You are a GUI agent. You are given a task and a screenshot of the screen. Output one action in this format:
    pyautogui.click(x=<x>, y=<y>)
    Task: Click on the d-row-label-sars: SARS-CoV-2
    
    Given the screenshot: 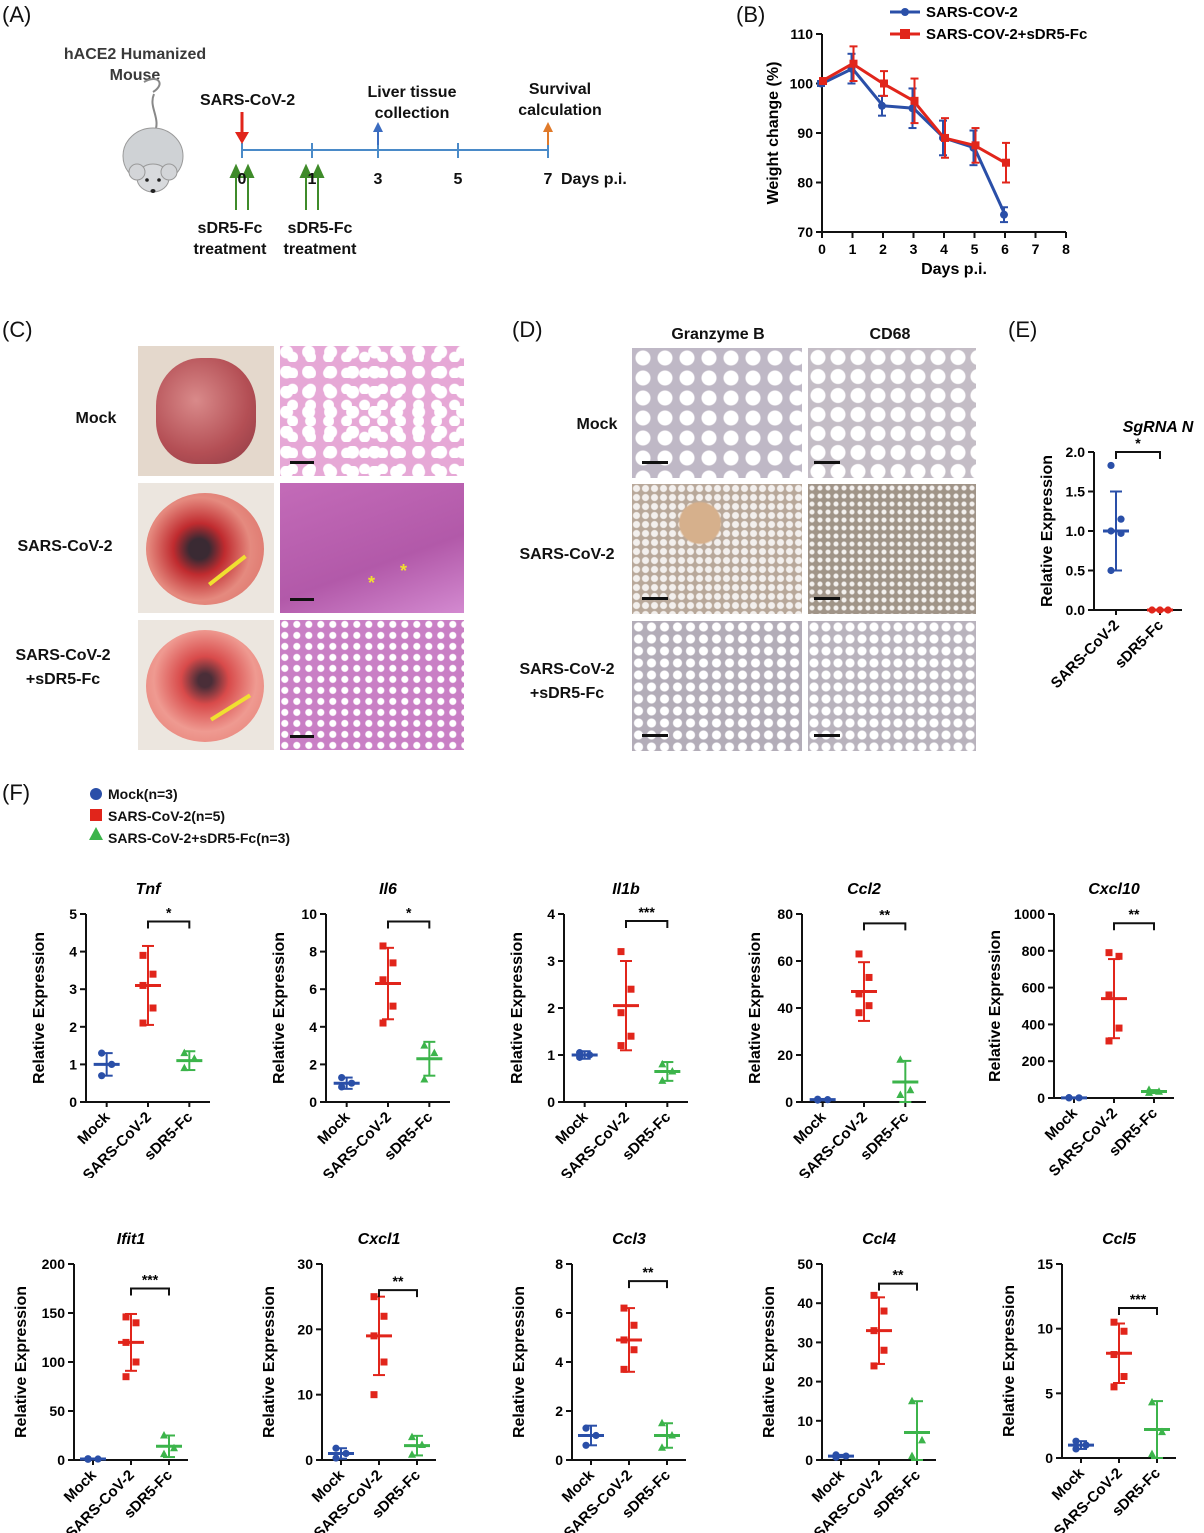 What is the action you would take?
    pyautogui.click(x=567, y=554)
    